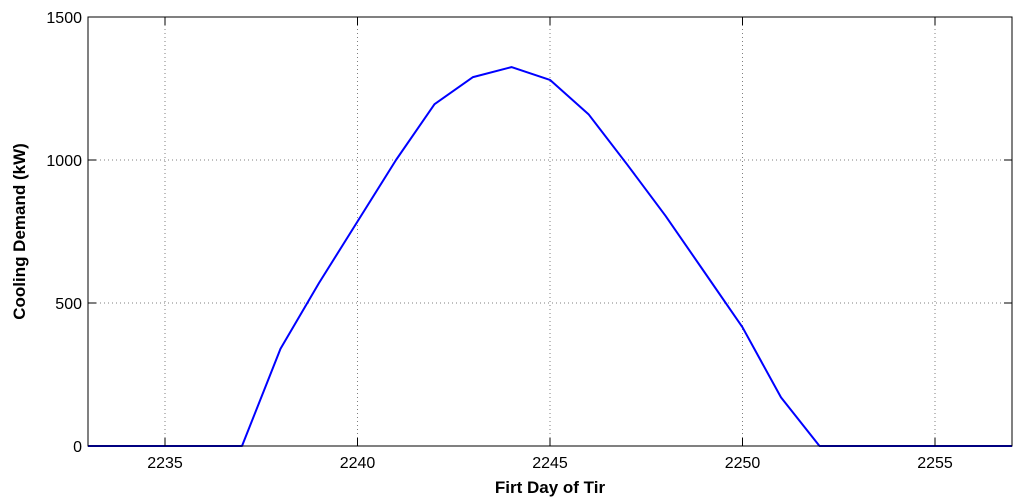 The image size is (1013, 498). What do you see at coordinates (935, 463) in the screenshot?
I see `x-tick-label: 2255` at bounding box center [935, 463].